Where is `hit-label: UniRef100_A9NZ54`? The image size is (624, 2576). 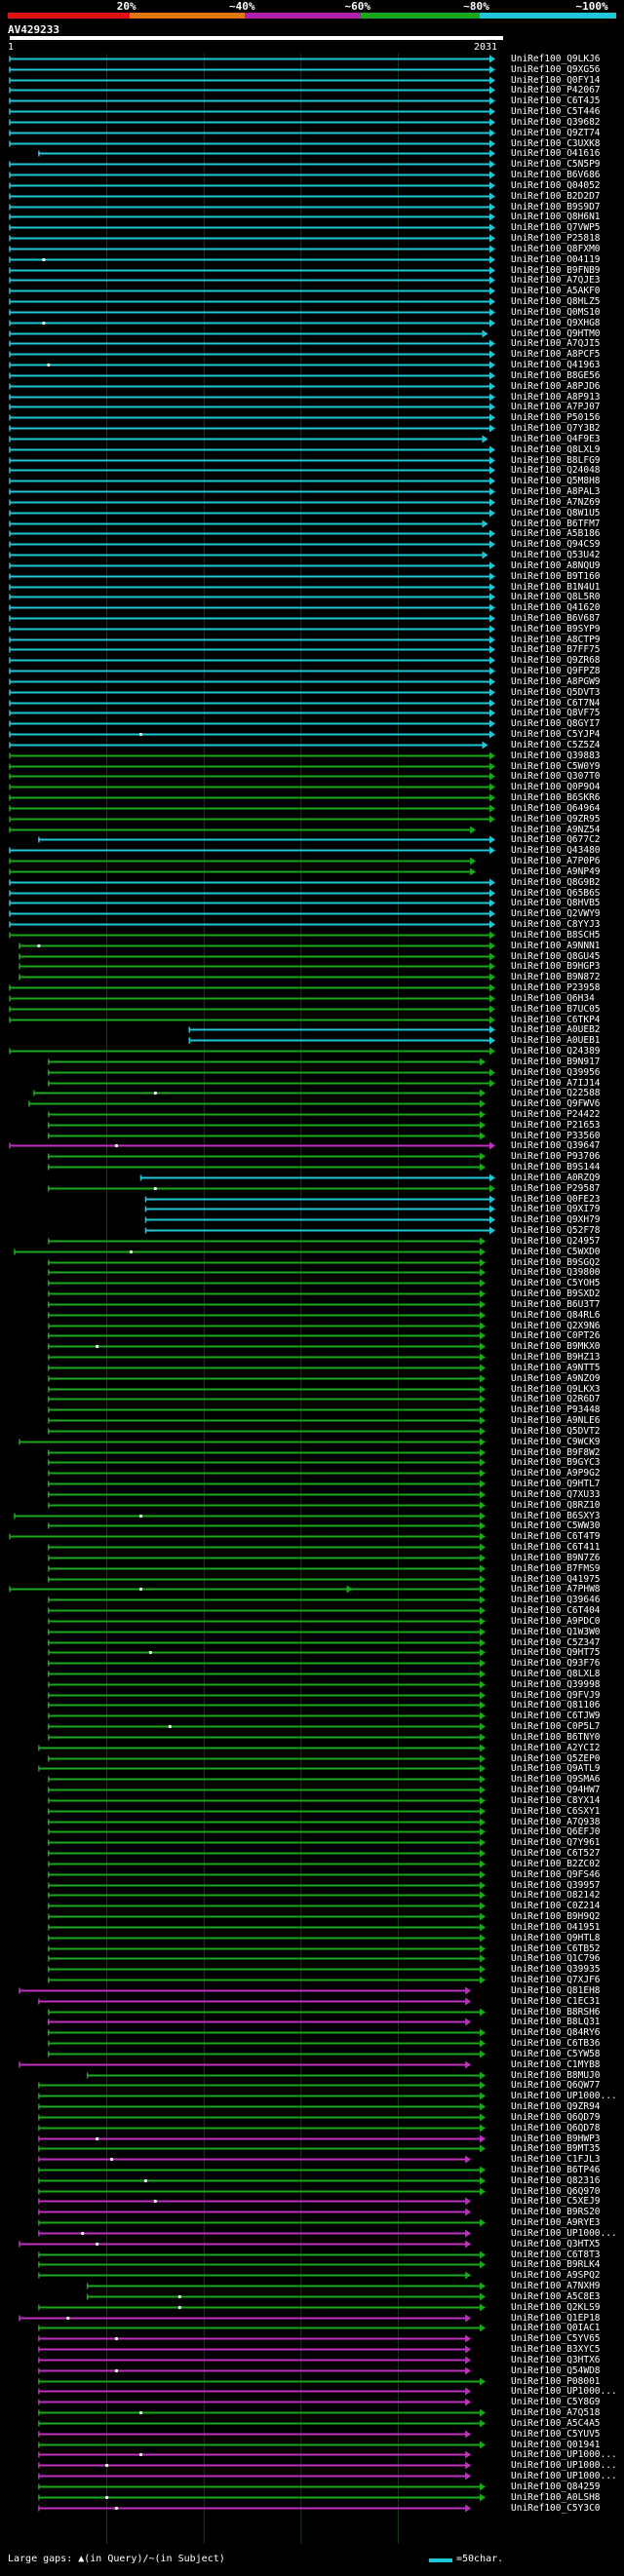
hit-label: UniRef100_A9NZ54 is located at coordinates (556, 830).